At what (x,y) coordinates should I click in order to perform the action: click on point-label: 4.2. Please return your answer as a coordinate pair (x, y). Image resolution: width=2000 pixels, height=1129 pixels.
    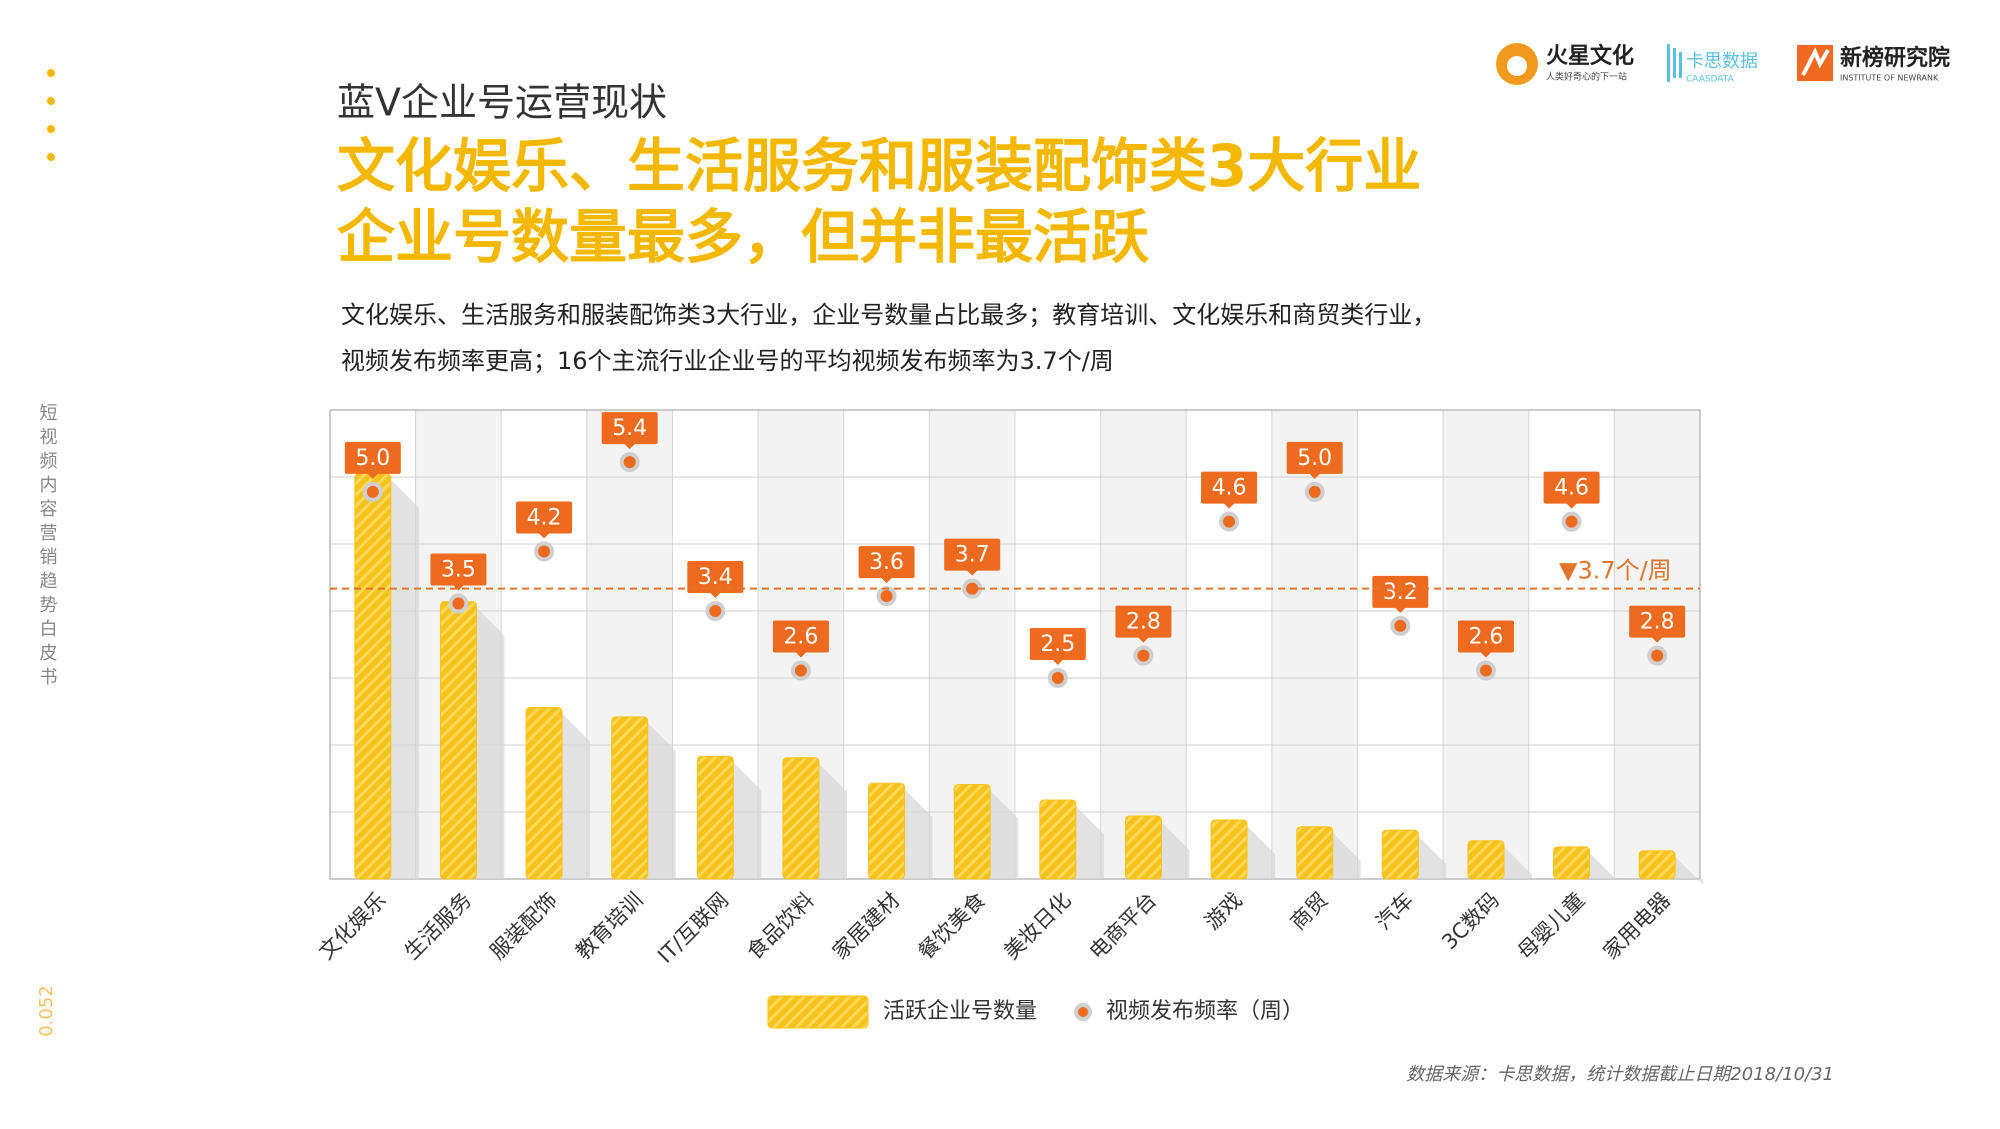
    Looking at the image, I should click on (544, 517).